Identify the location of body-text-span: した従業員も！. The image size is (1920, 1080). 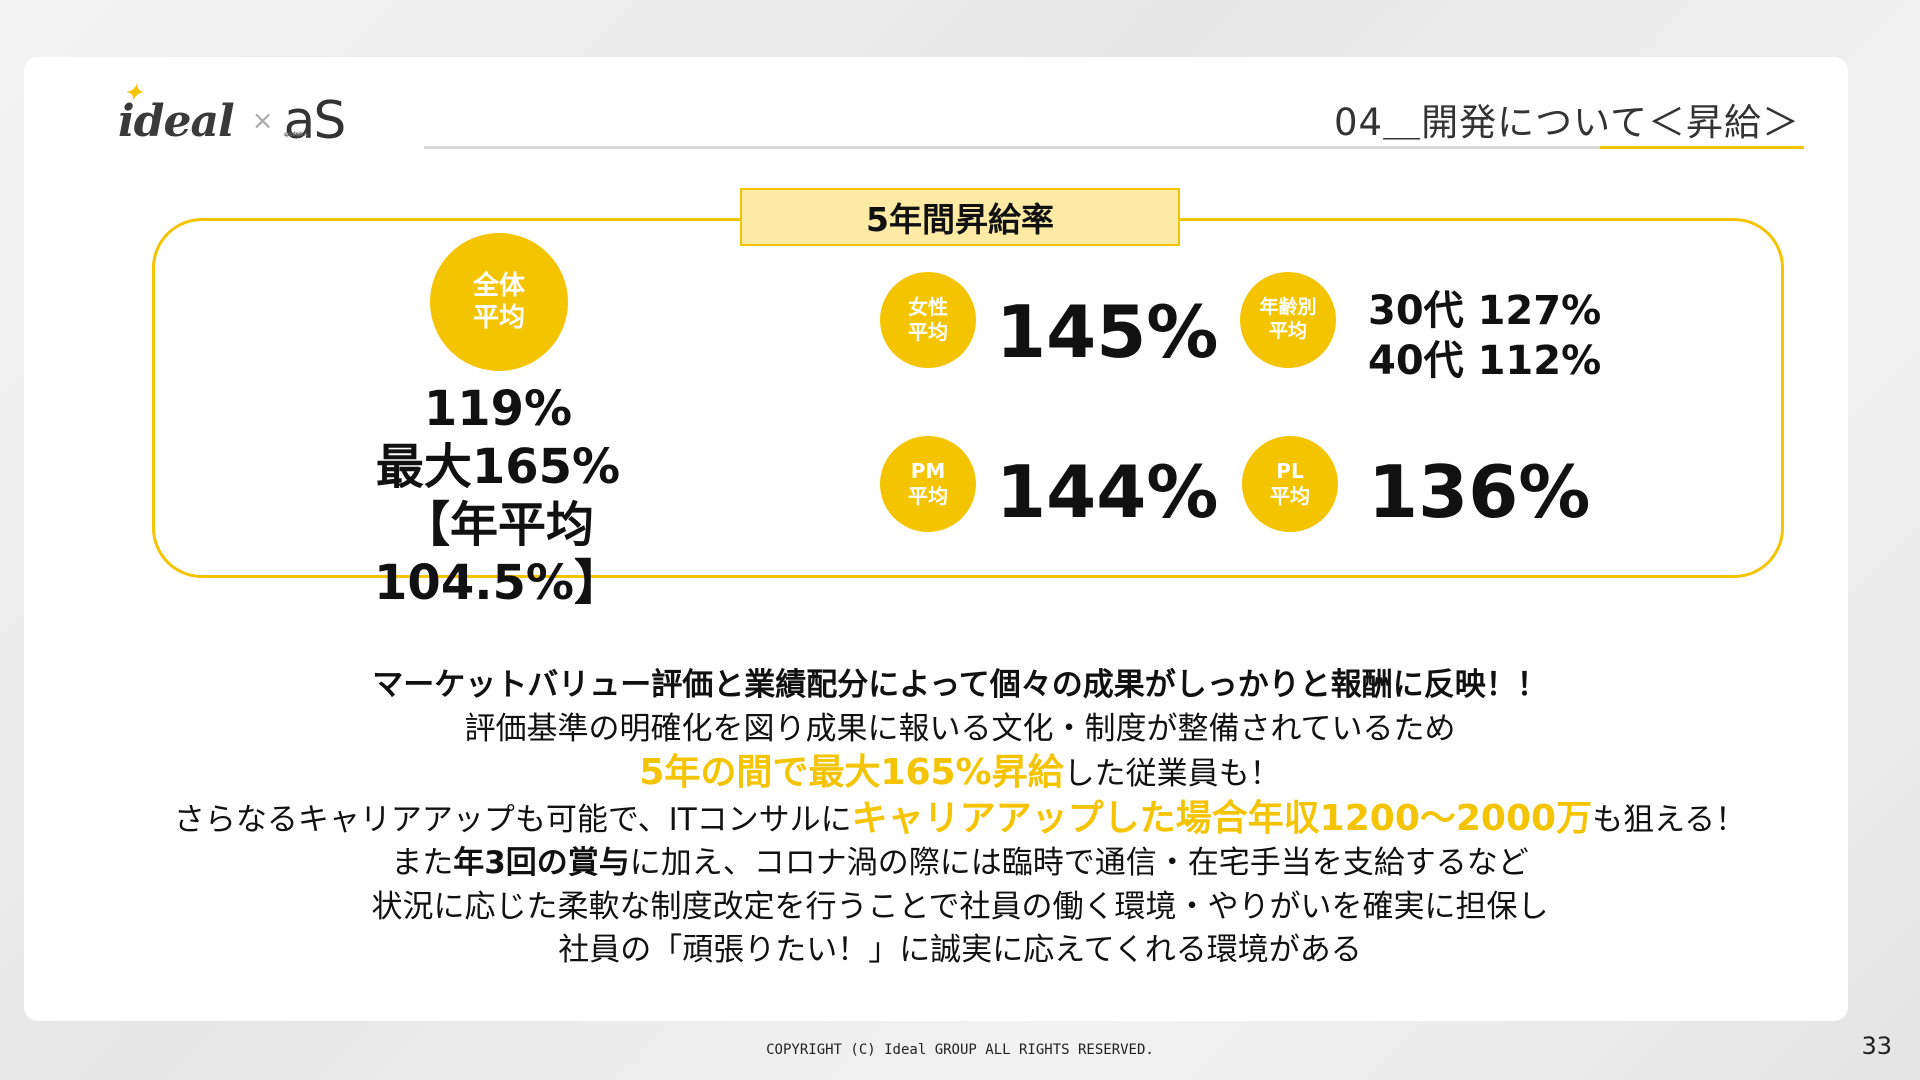
(1172, 774).